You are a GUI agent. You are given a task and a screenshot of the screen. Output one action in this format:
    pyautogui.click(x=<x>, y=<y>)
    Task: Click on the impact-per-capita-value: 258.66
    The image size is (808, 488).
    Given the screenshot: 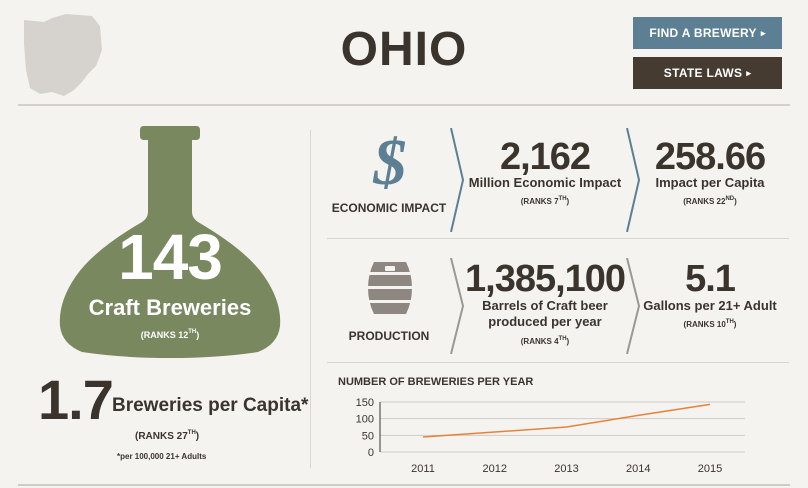 What is the action you would take?
    pyautogui.click(x=710, y=157)
    